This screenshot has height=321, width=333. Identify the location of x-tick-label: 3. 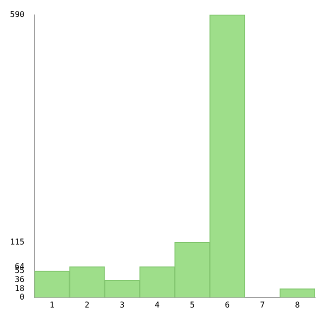
(122, 305).